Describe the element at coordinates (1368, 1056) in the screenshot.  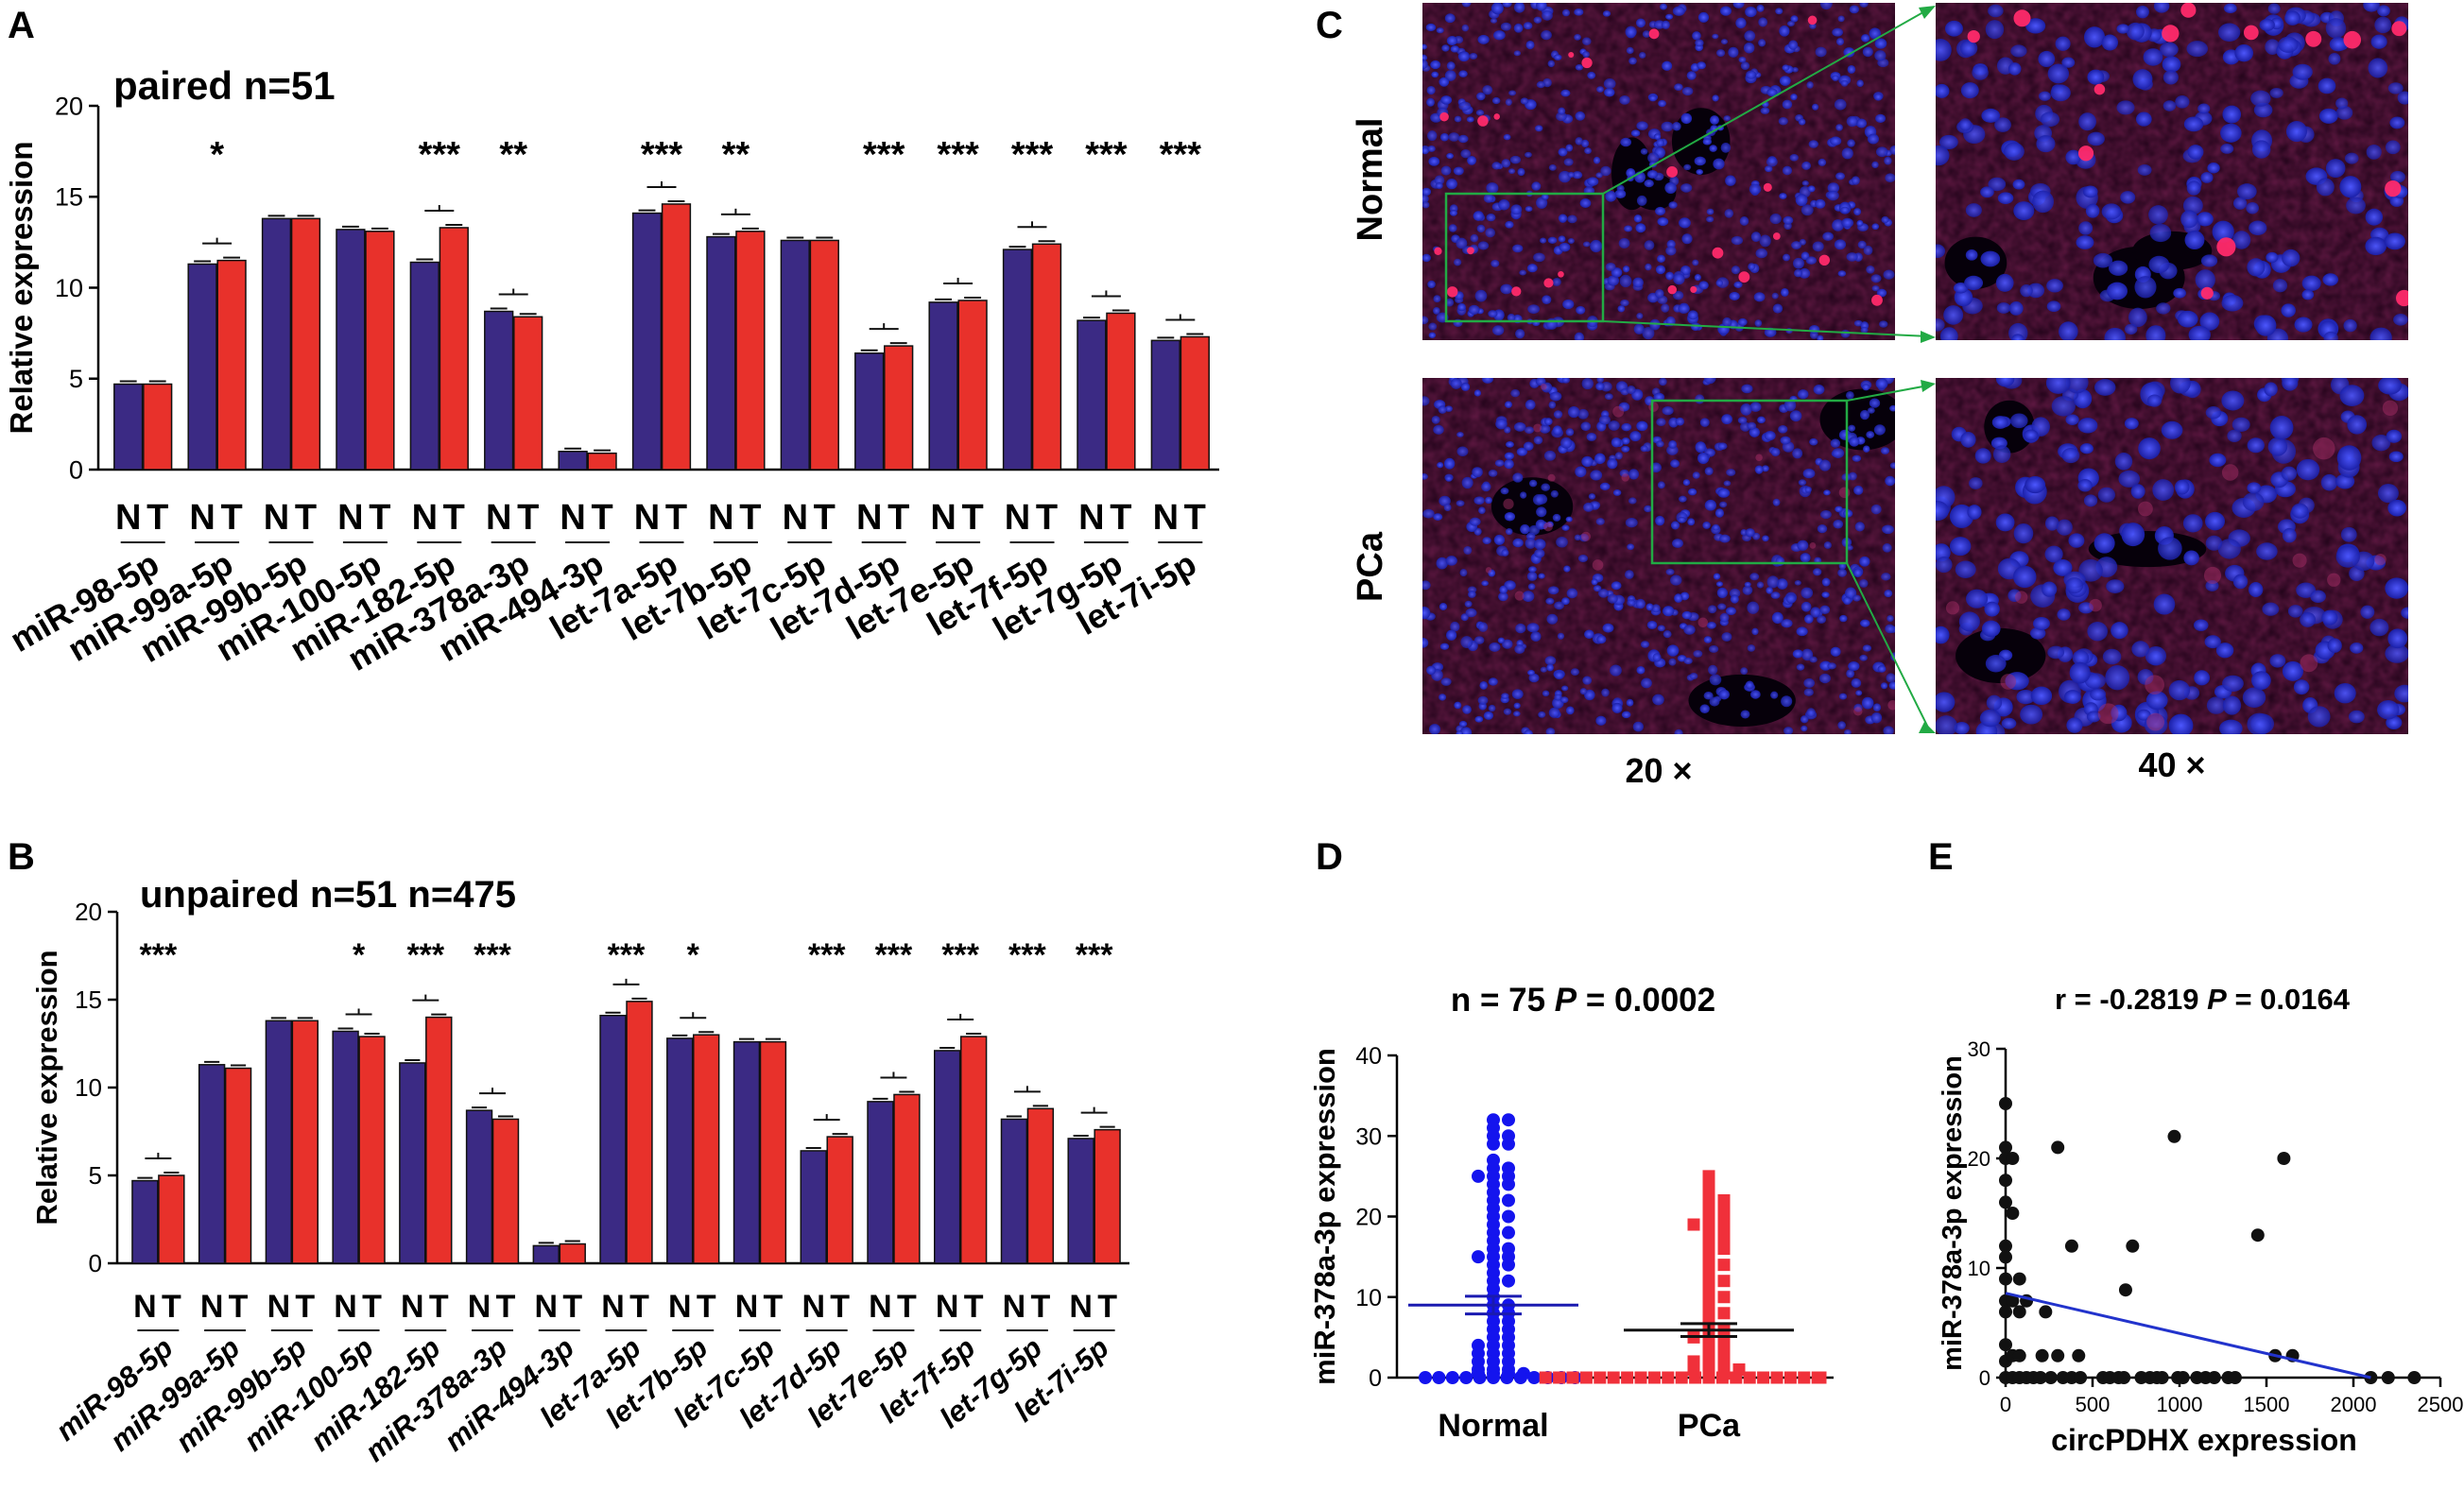
I see `y-tick-label: 40` at that location.